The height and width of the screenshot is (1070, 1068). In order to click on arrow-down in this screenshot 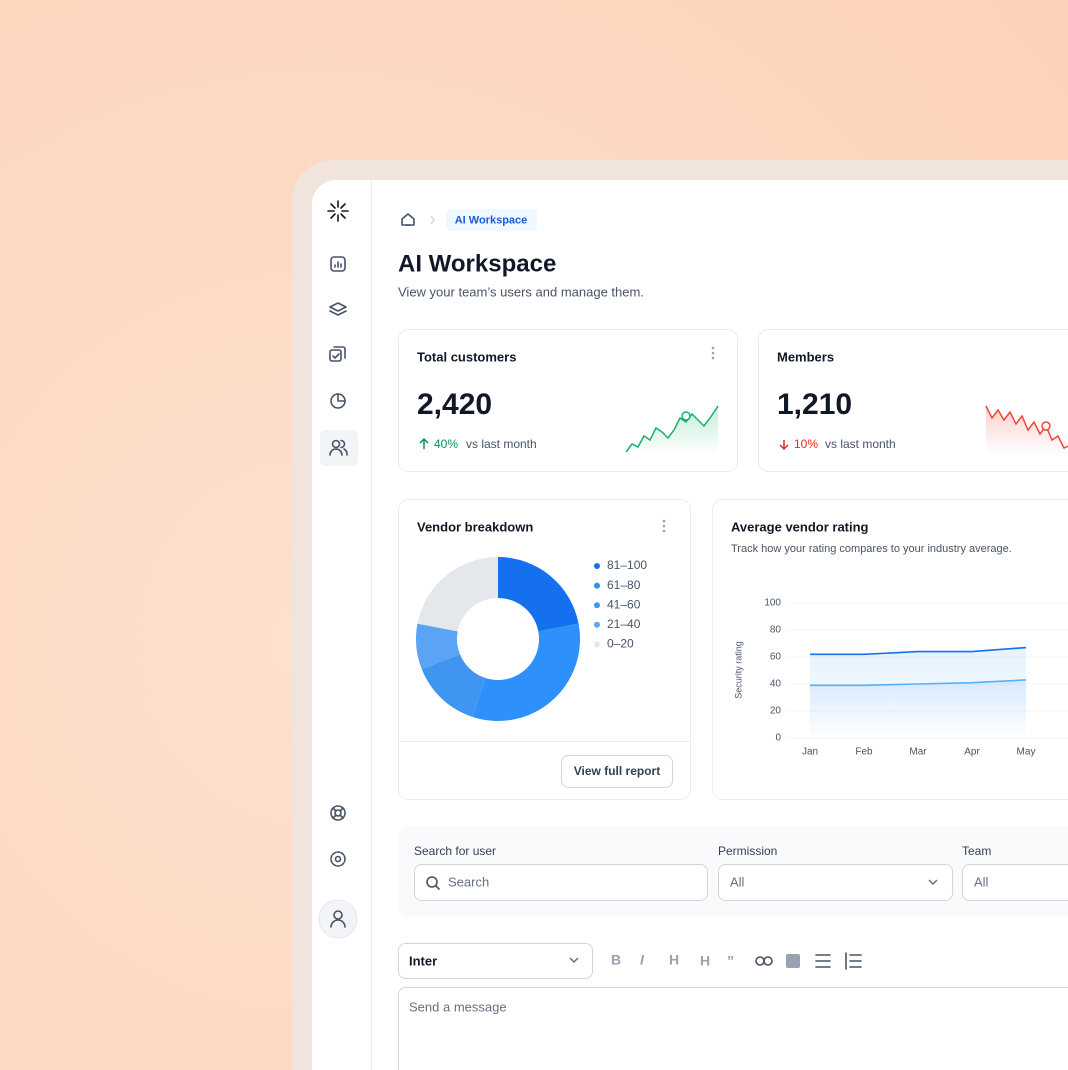, I will do `click(784, 445)`.